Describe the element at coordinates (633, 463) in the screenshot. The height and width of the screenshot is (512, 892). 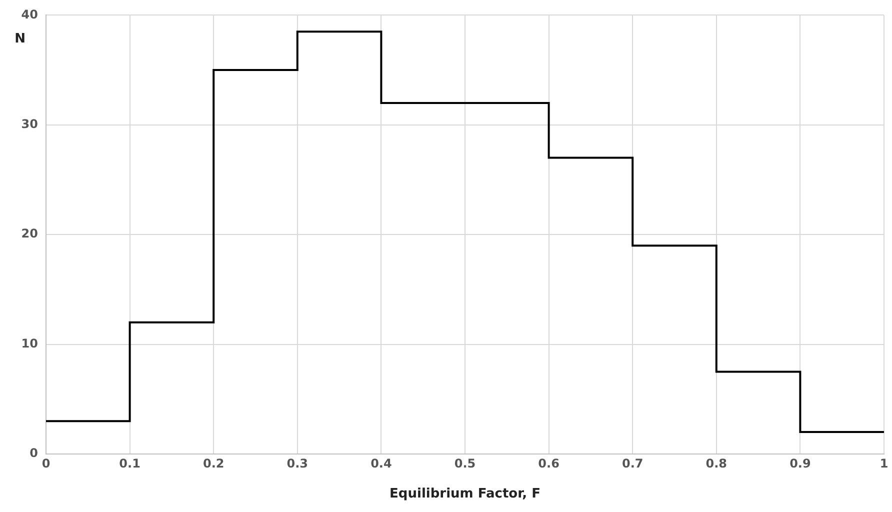
I see `x-tick-label: 0.7` at that location.